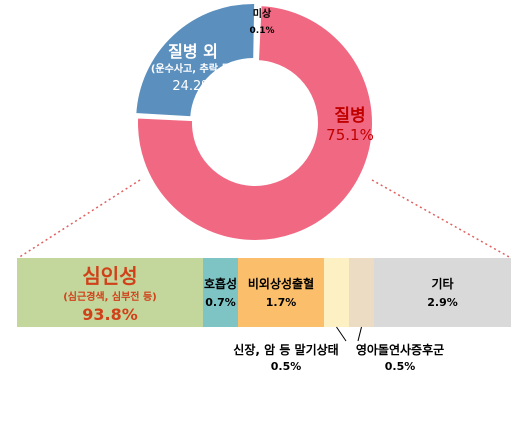 This screenshot has width=525, height=421. What do you see at coordinates (442, 302) in the screenshot?
I see `bar-value-5: 2.9%` at bounding box center [442, 302].